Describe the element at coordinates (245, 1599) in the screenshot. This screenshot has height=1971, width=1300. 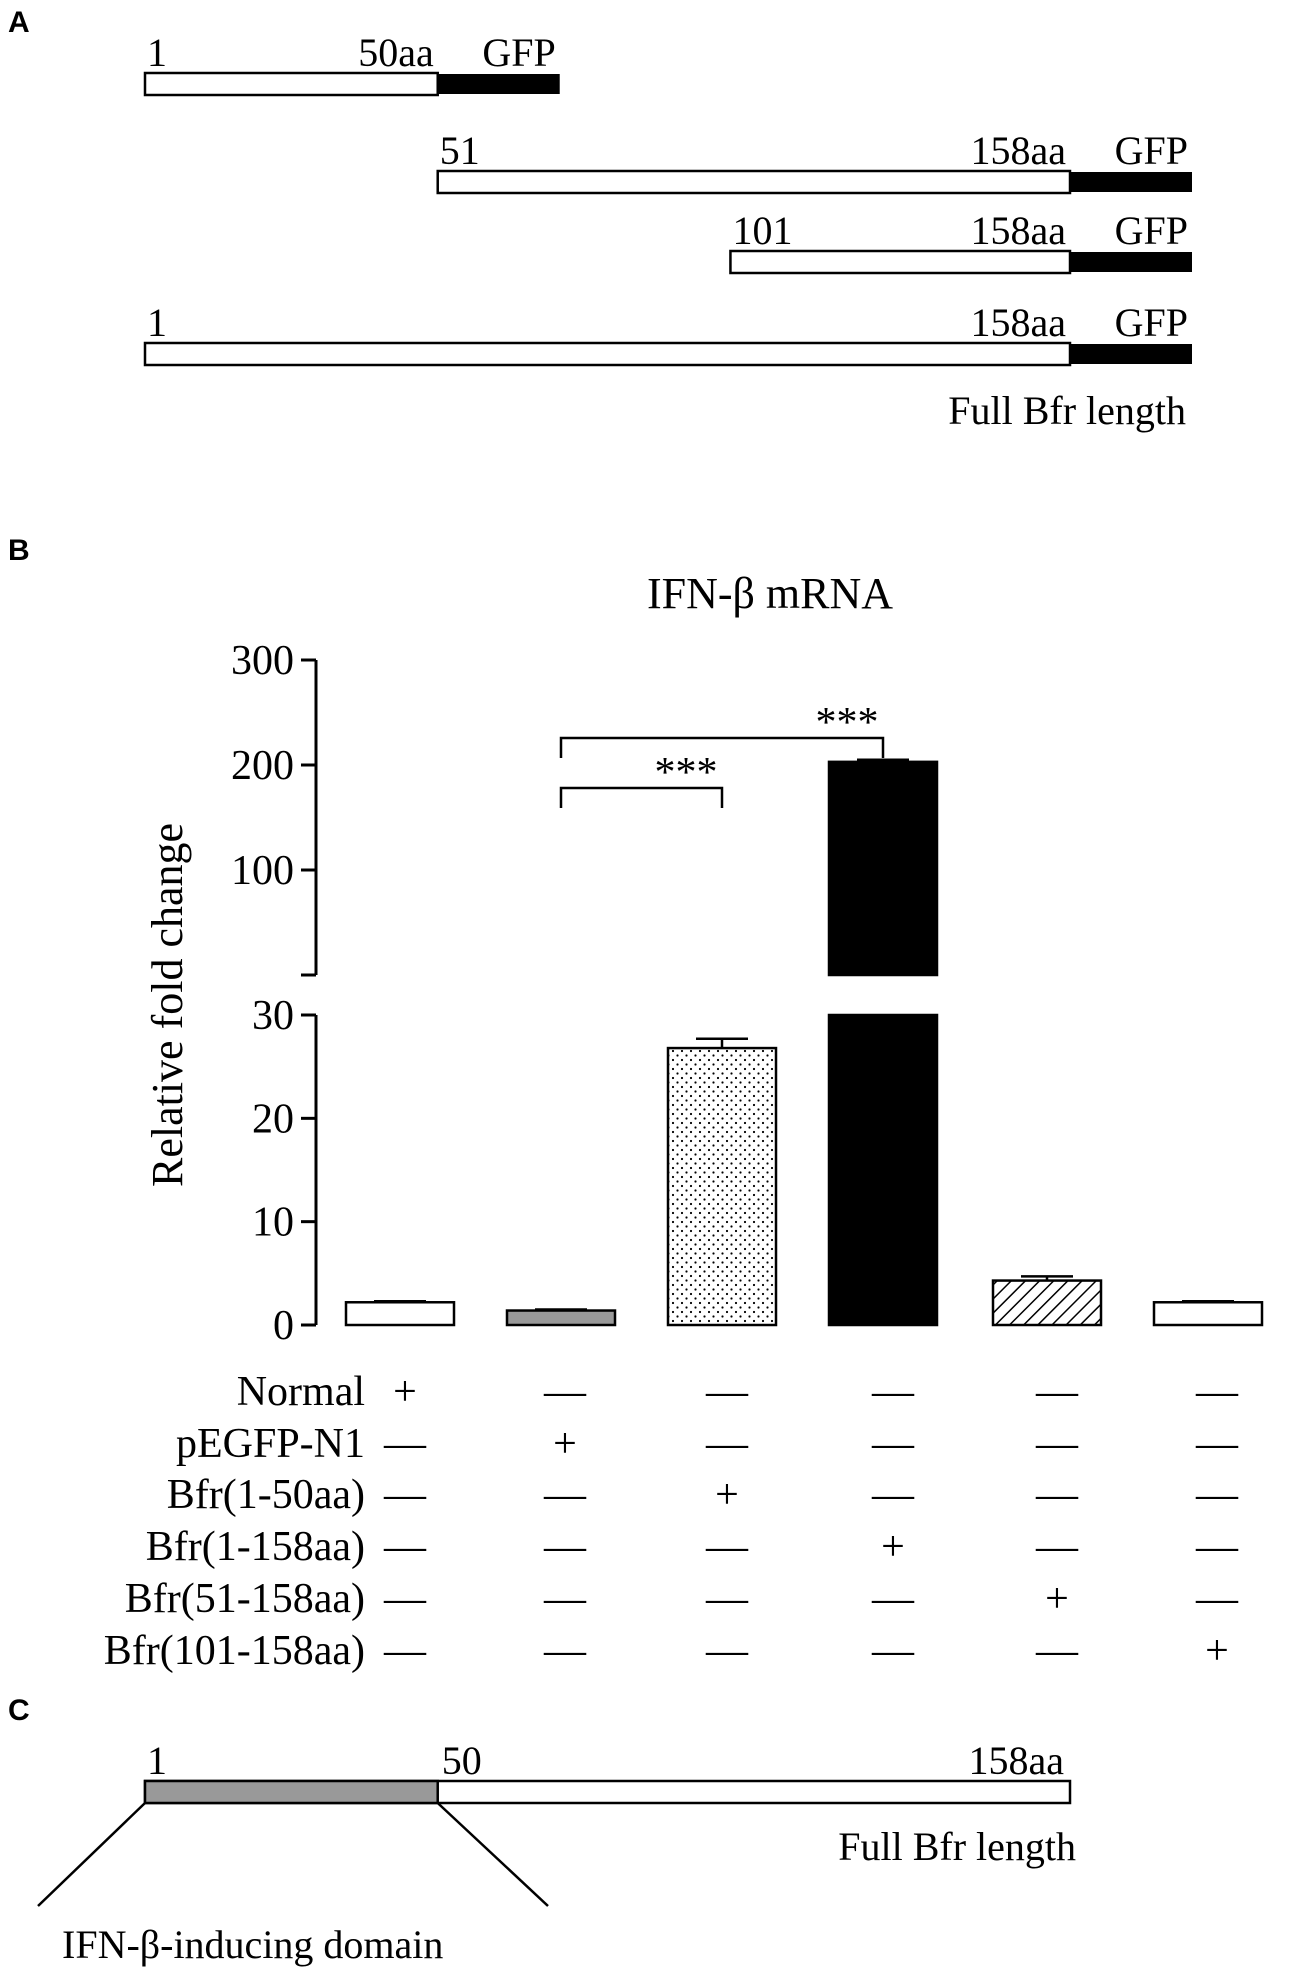
I see `condition-label: Bfr(51-158aa)` at that location.